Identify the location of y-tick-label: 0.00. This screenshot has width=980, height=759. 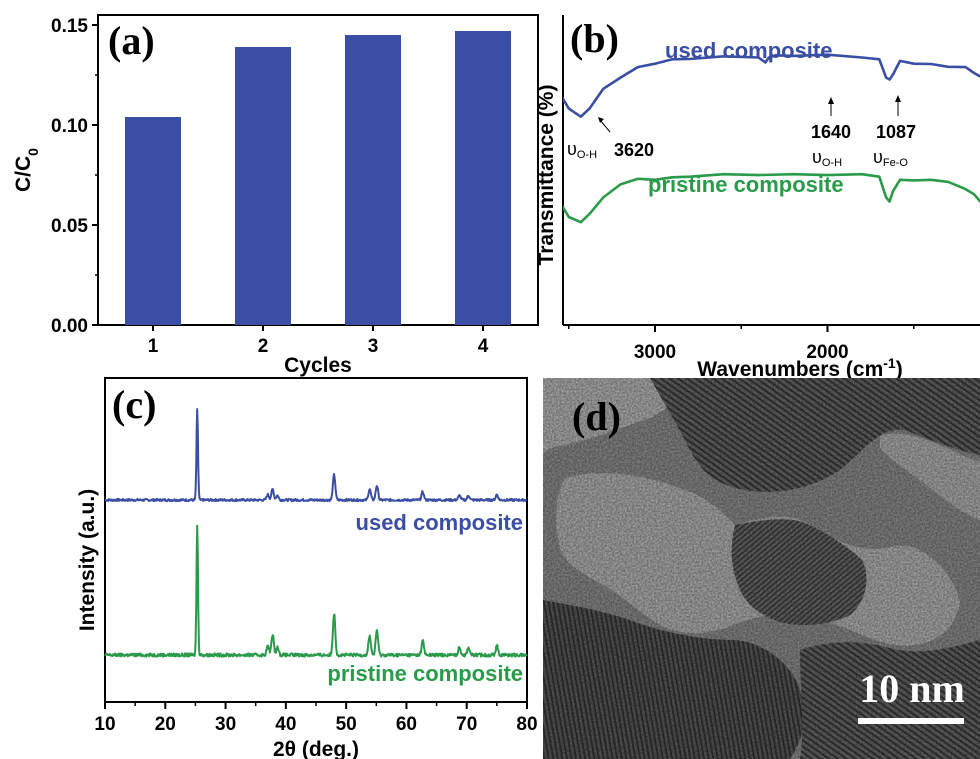
(69, 326).